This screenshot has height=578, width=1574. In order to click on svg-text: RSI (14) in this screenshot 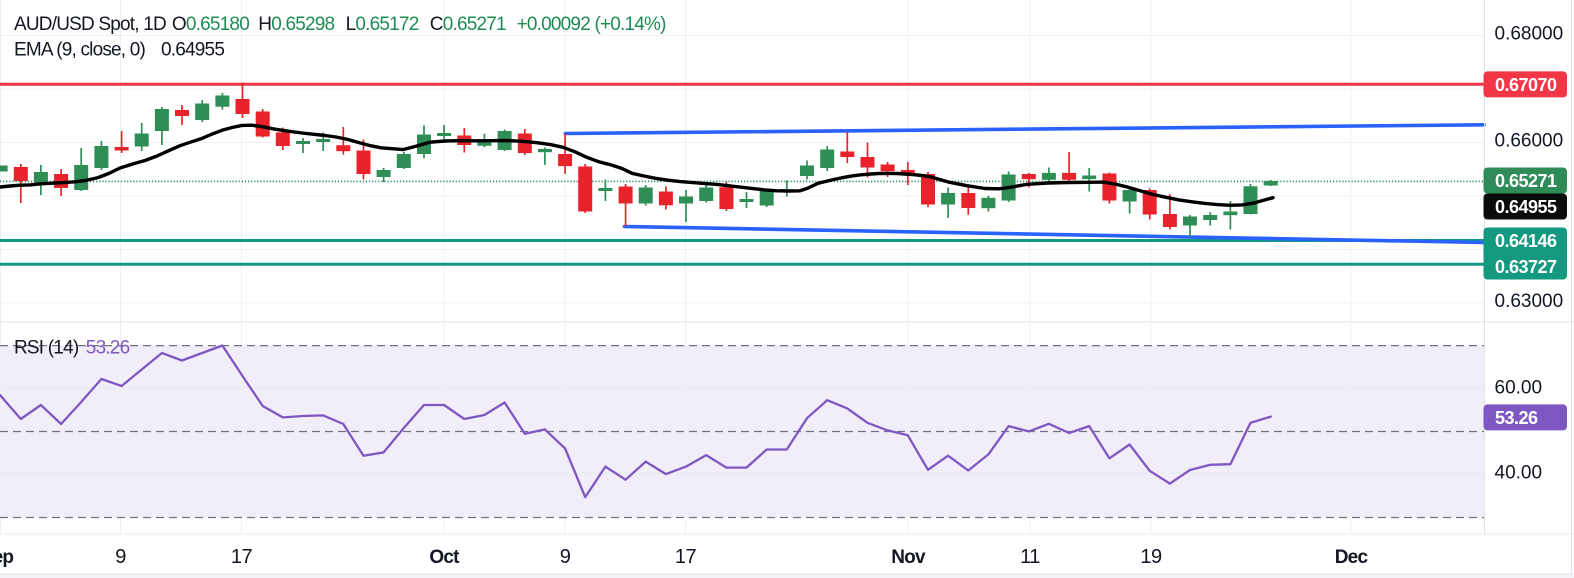, I will do `click(46, 348)`.